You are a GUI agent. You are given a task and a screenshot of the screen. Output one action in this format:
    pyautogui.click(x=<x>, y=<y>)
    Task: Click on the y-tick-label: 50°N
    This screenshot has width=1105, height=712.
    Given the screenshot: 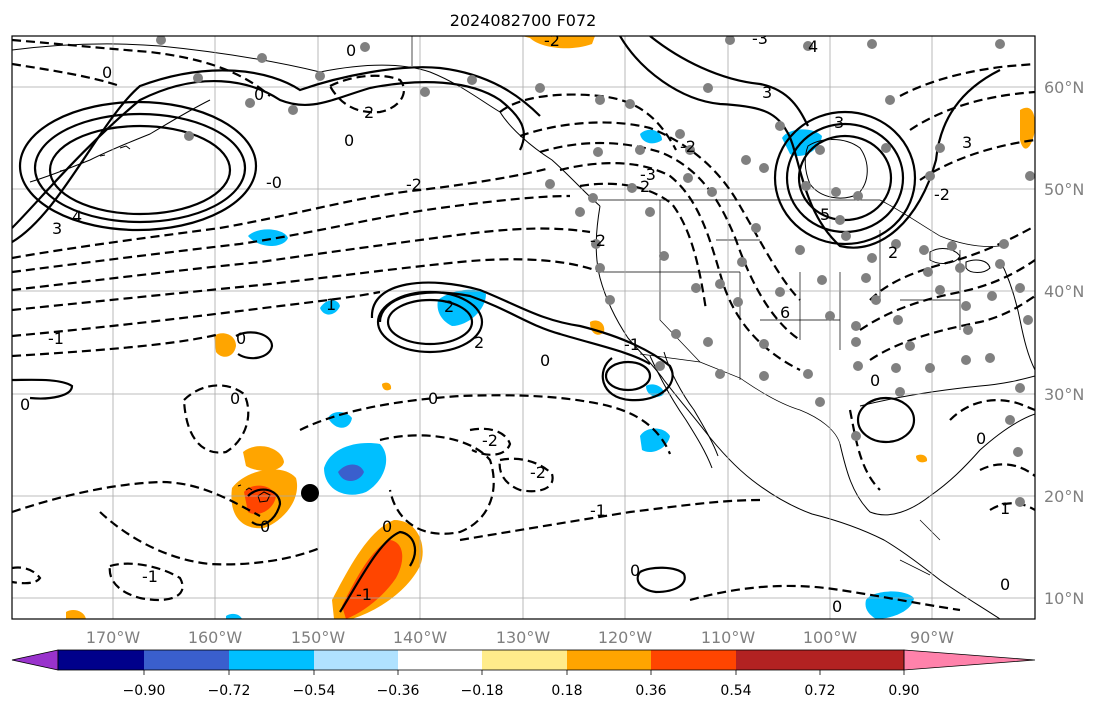 What is the action you would take?
    pyautogui.click(x=1064, y=189)
    